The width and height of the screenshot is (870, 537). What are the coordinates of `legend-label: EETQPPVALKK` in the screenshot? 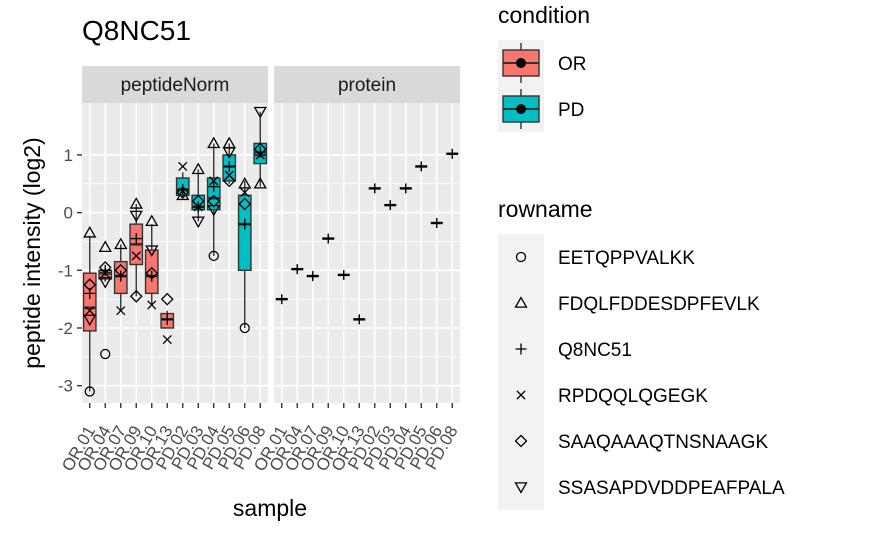 It's located at (626, 258).